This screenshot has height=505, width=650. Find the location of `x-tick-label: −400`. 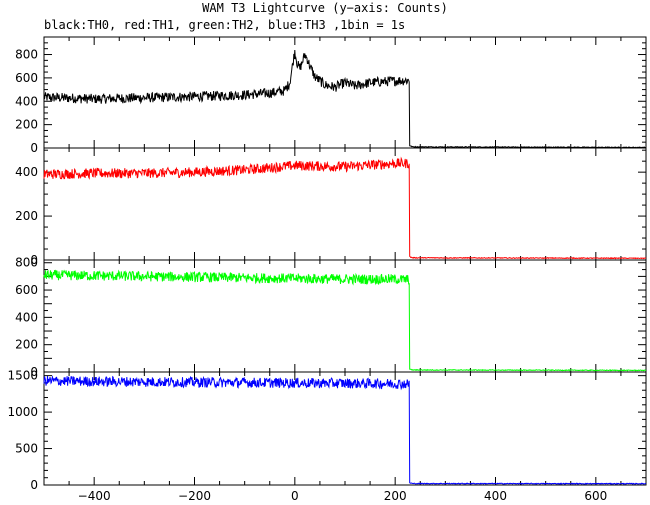

x-tick-label: −400 is located at coordinates (94, 496).